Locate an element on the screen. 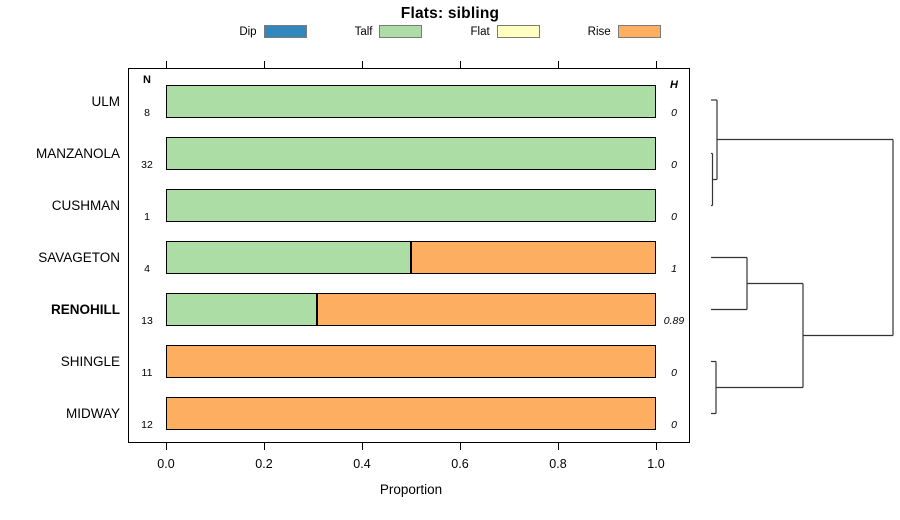 The height and width of the screenshot is (520, 900). x-axis-title: Proportion is located at coordinates (411, 489).